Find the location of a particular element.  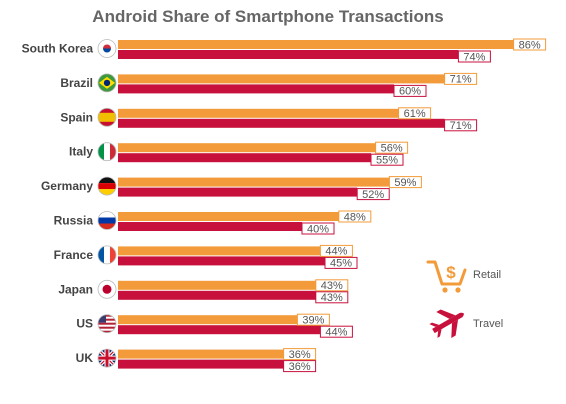

travel-value-label: 60% is located at coordinates (410, 92).